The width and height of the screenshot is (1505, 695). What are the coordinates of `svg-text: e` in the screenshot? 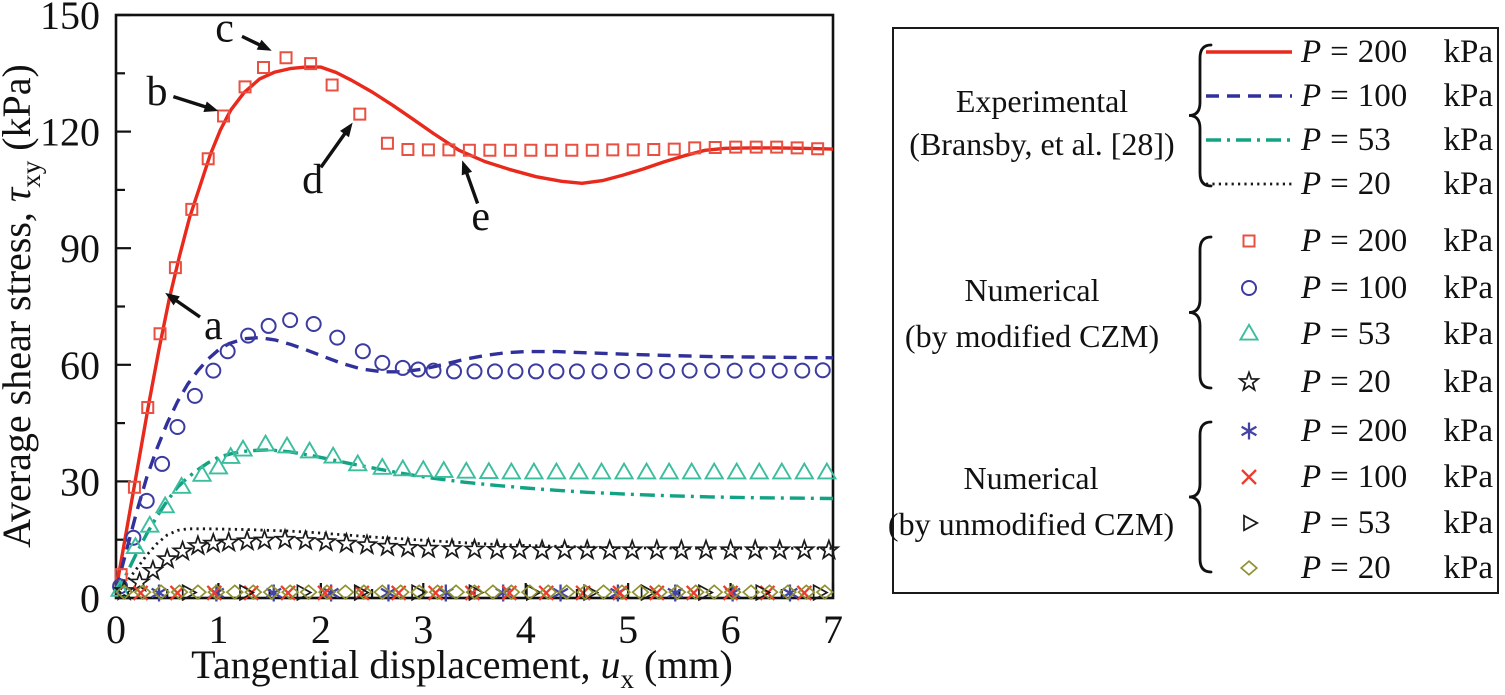 It's located at (480, 217).